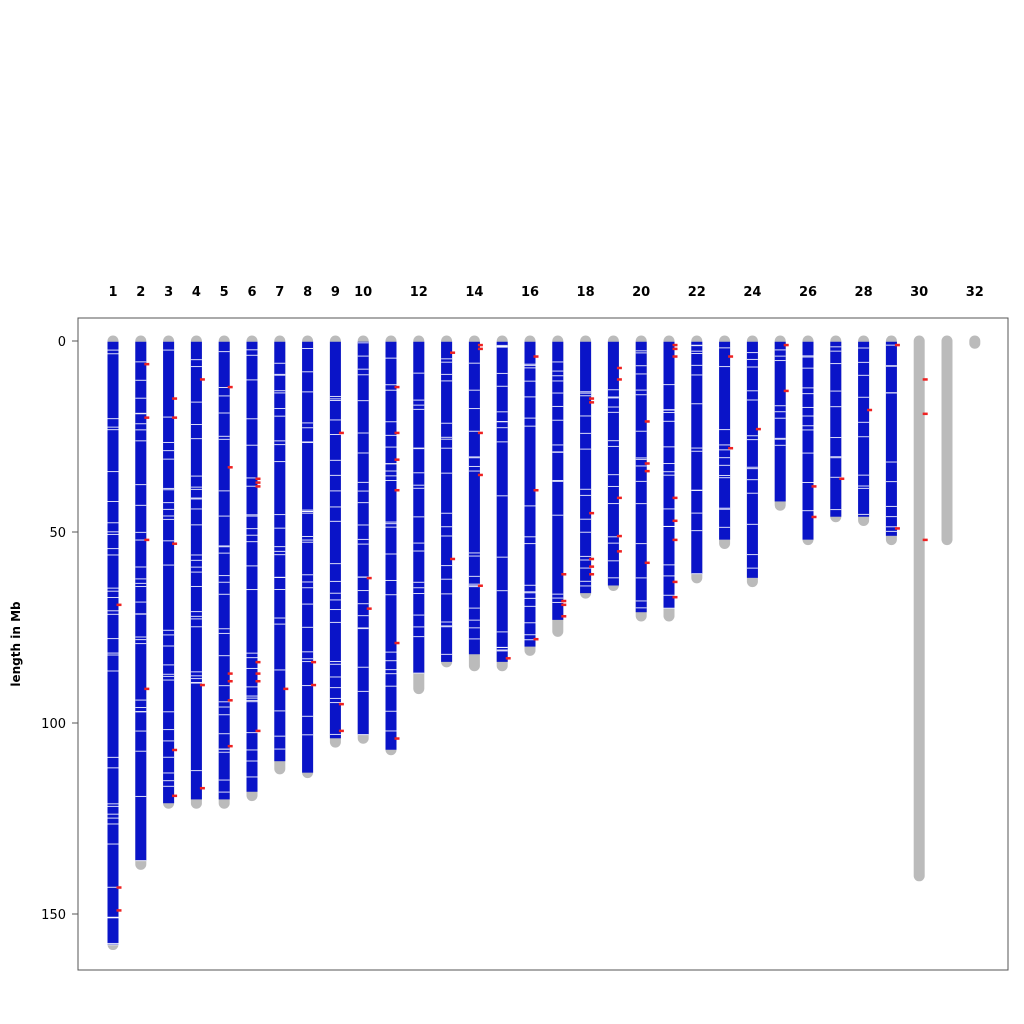 This screenshot has height=1024, width=1024. I want to click on x-axis-labels: 1 2 3 4 5 6 7 8 9 10 12 14 16 18 20 22 24 26 28 30 32, so click(545, 292).